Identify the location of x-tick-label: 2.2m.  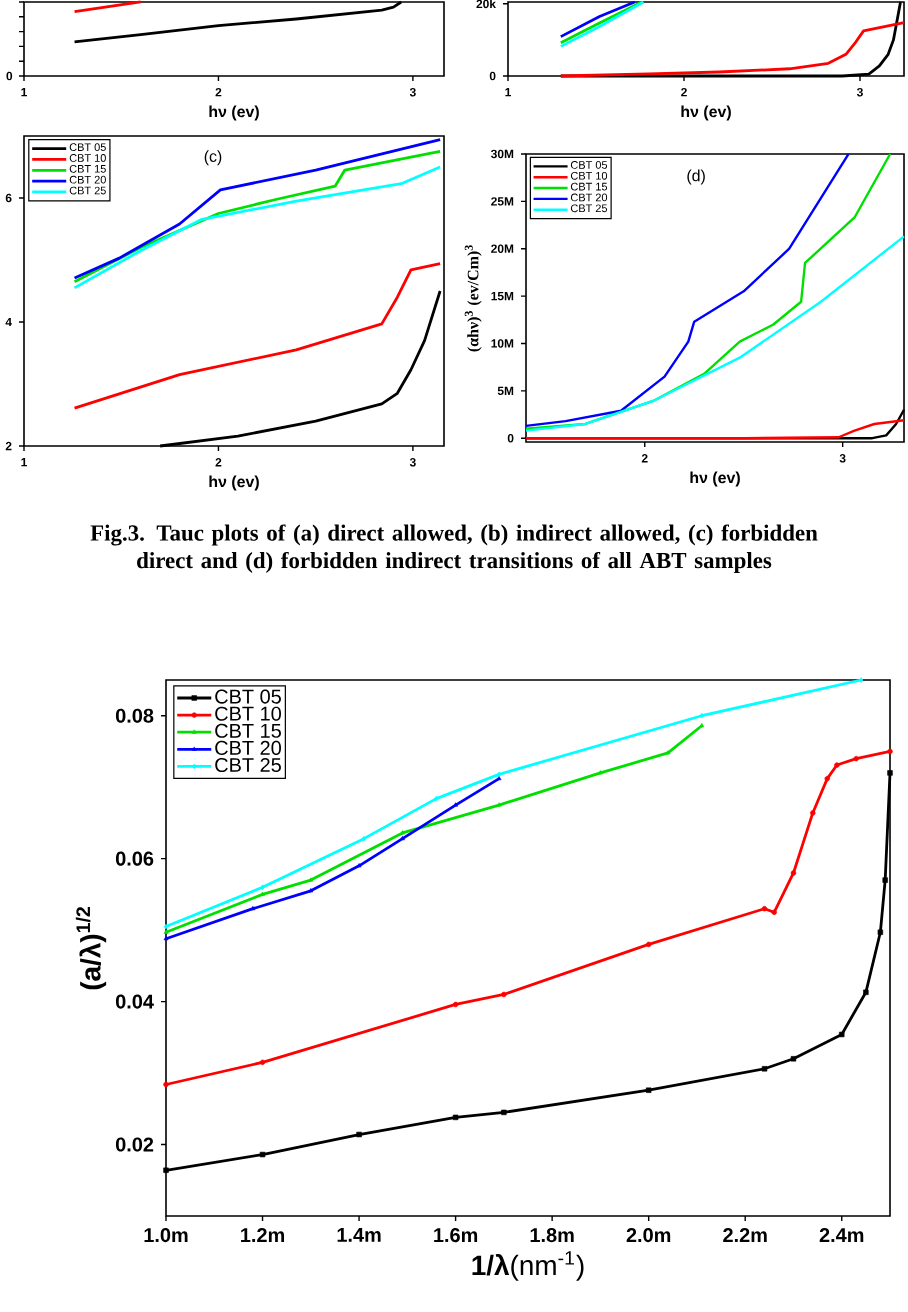
(745, 1235).